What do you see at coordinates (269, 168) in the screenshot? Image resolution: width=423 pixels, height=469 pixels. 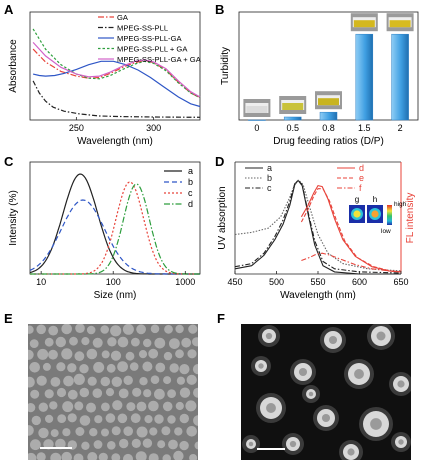 I see `legend-label-0: a` at bounding box center [269, 168].